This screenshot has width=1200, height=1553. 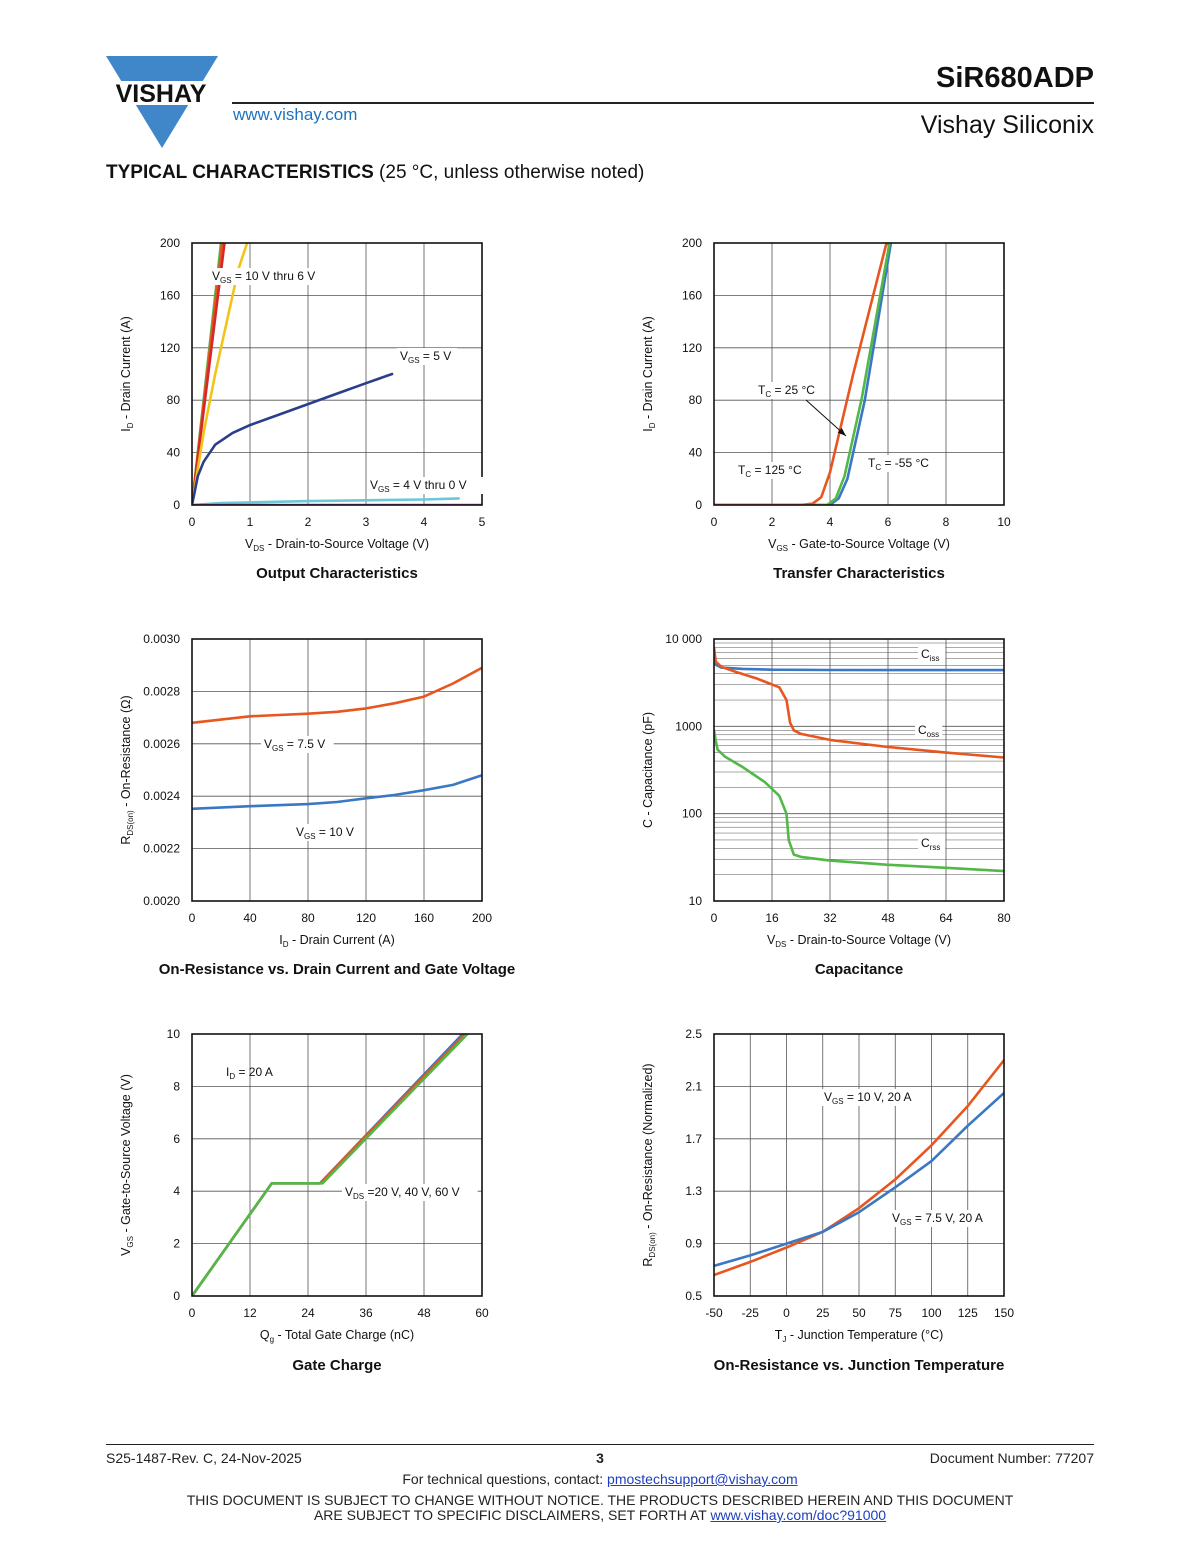 I want to click on vishay-logo-mark: VISHAY, so click(x=162, y=102).